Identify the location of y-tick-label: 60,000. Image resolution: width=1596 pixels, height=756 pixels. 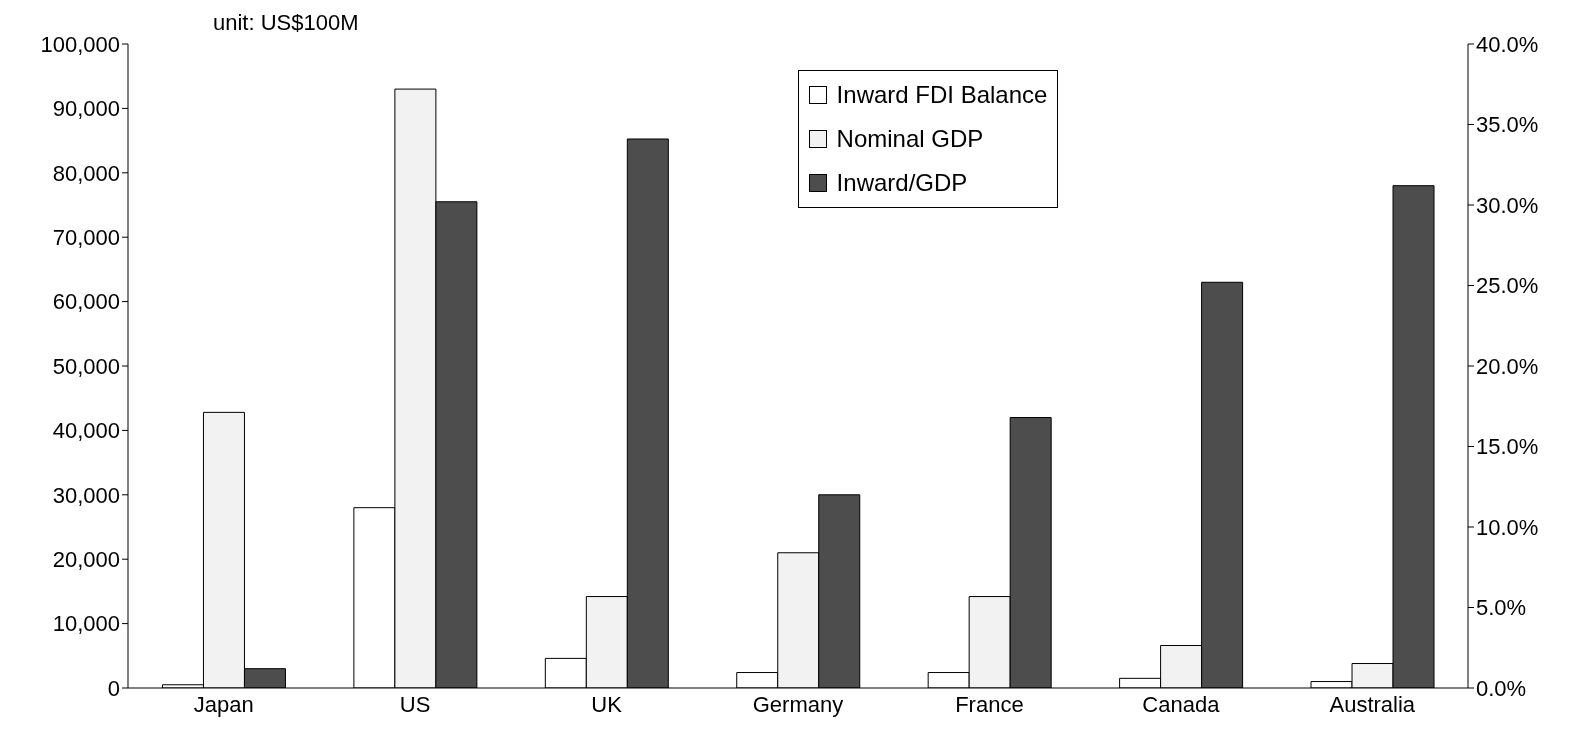
(86, 302).